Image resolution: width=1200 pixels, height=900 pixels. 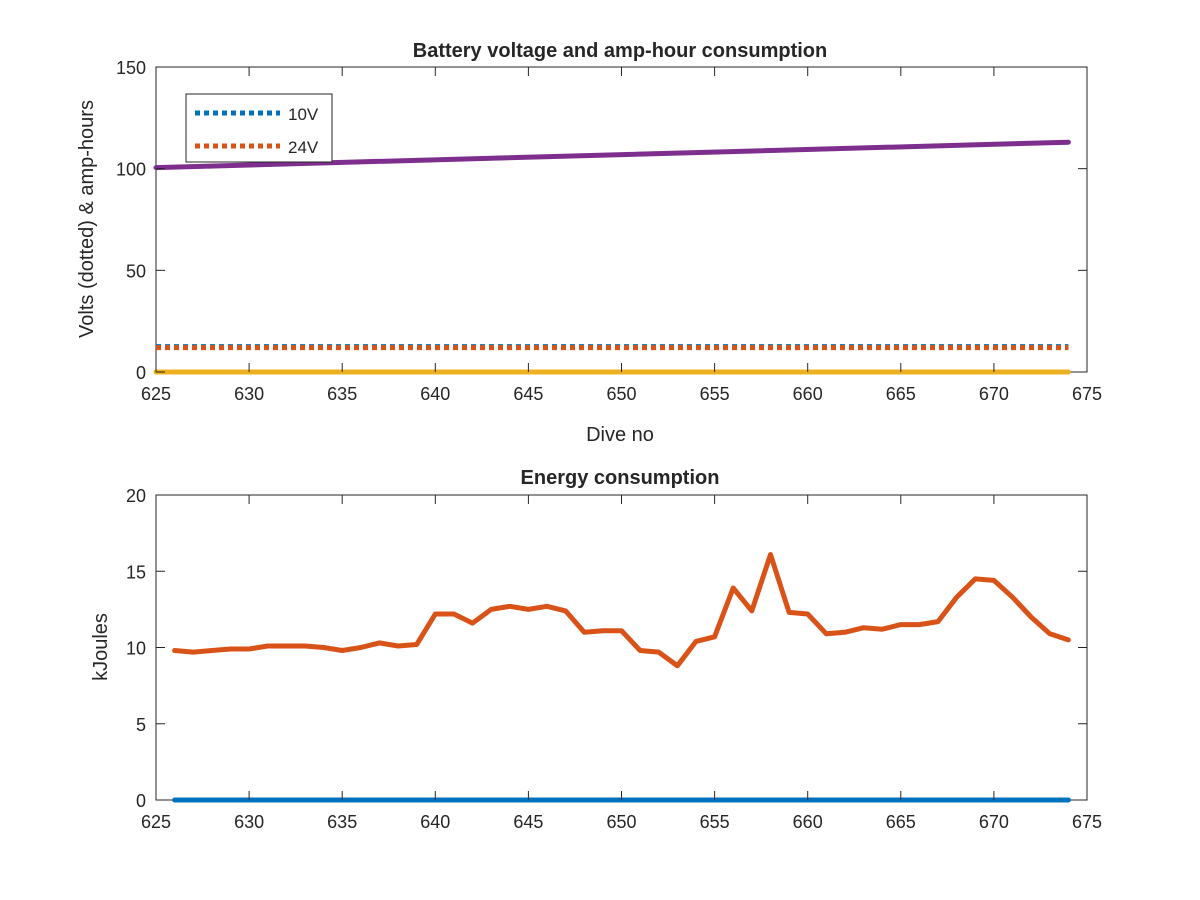 I want to click on bottom-x-tick-label: 630, so click(x=249, y=822).